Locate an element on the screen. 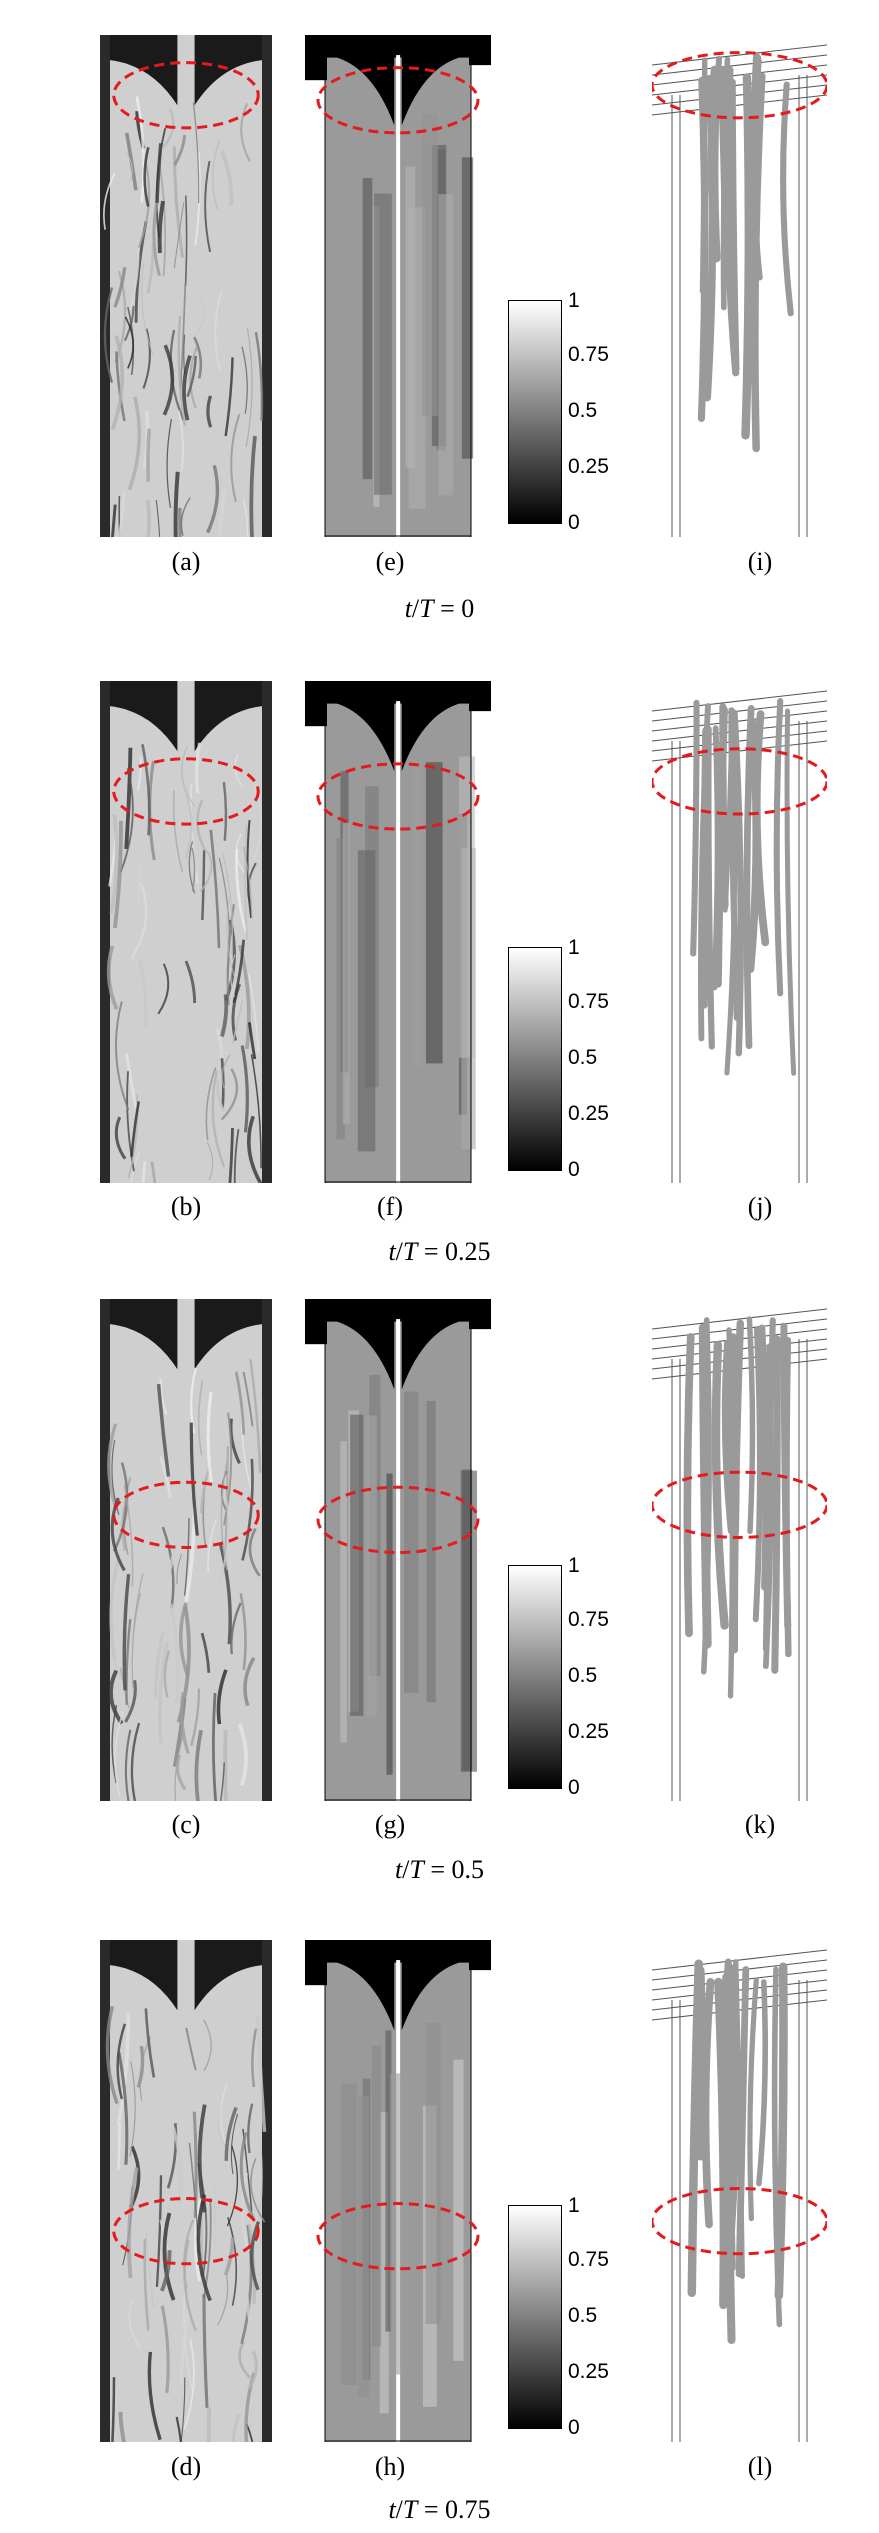 This screenshot has width=879, height=2533. panel-label: (h) is located at coordinates (390, 2466).